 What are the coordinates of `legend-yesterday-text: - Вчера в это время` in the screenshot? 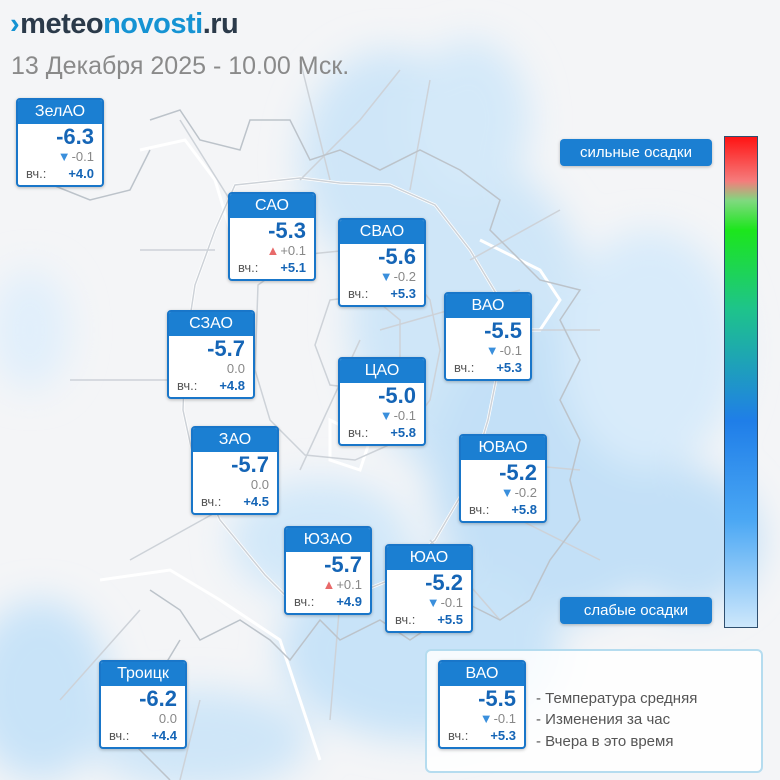 It's located at (605, 741).